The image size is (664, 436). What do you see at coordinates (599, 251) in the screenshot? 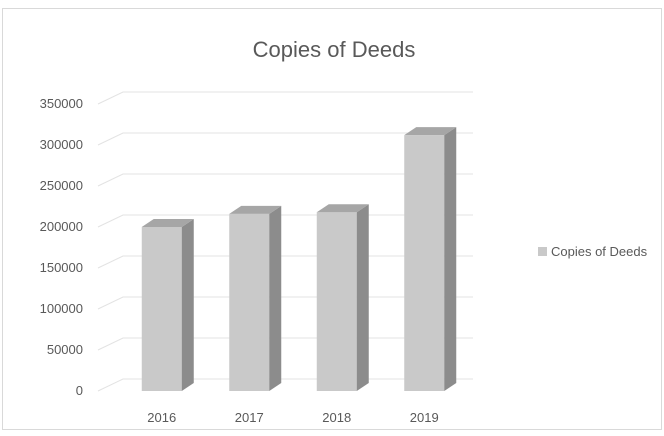
I see `legend-label: Copies of Deeds` at bounding box center [599, 251].